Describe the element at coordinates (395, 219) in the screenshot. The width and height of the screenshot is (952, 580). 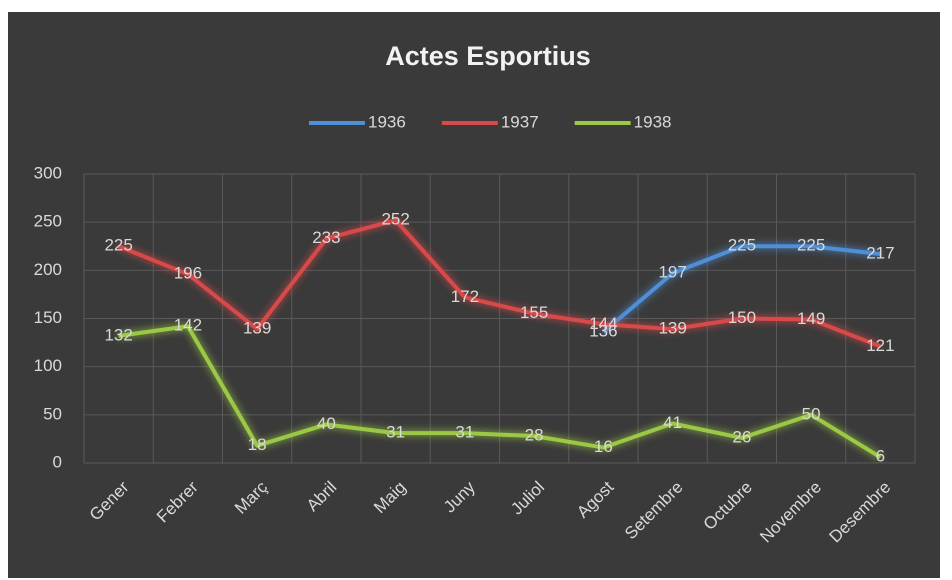
I see `data-label: 252` at that location.